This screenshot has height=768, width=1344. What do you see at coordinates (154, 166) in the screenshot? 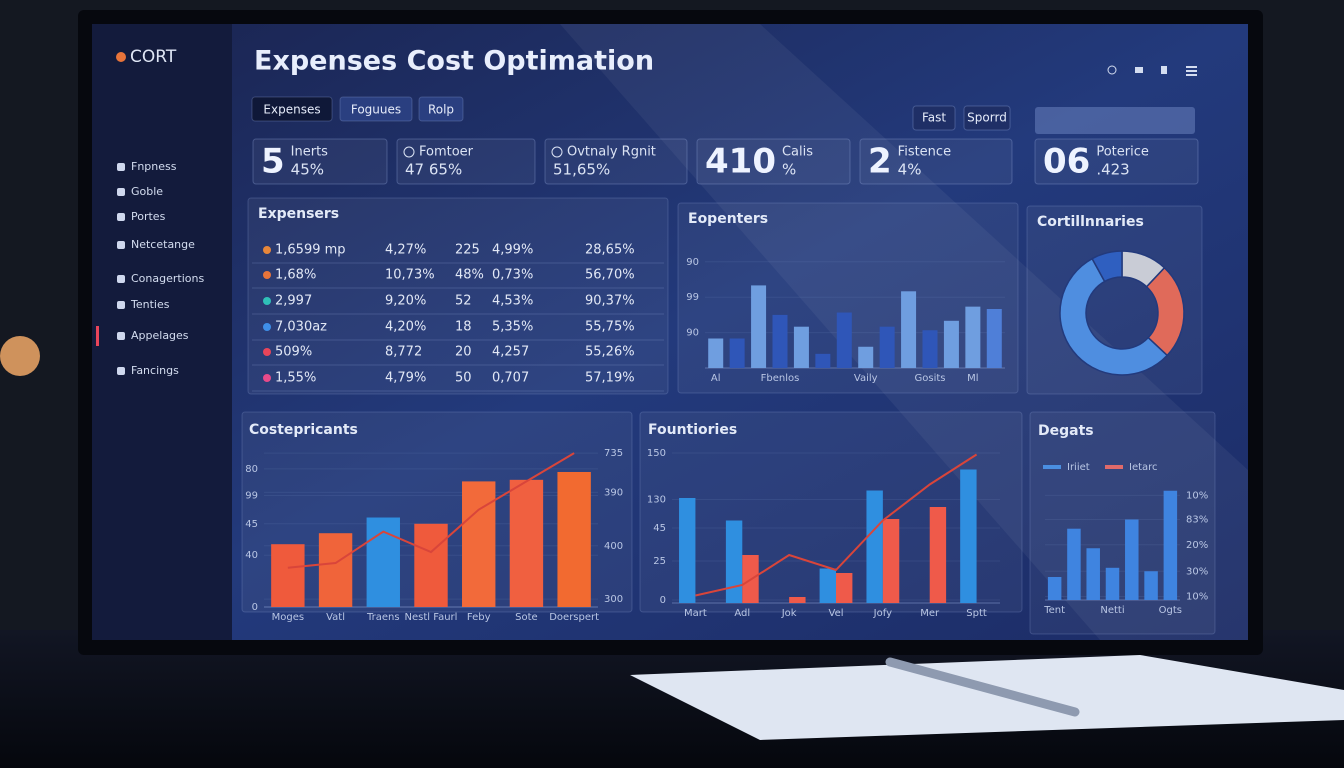
I see `nav-item: Fnpness` at bounding box center [154, 166].